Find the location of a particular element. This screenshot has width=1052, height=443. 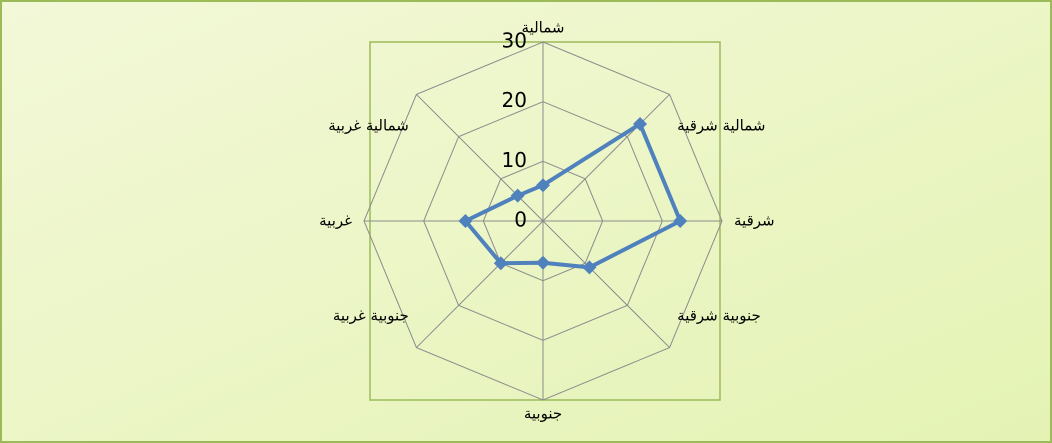

category-label: شمالية شرقية is located at coordinates (721, 126).